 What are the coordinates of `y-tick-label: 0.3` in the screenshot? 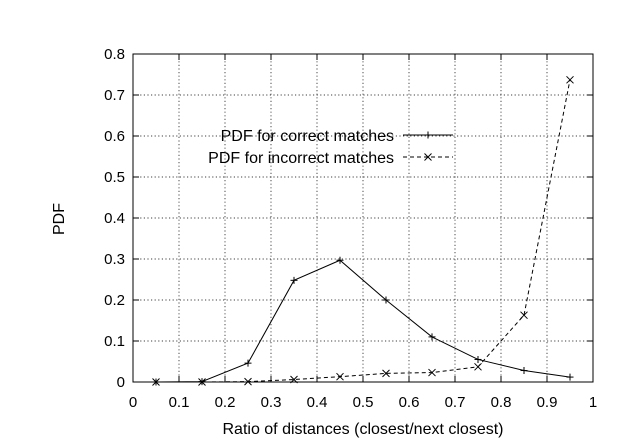 It's located at (114, 259).